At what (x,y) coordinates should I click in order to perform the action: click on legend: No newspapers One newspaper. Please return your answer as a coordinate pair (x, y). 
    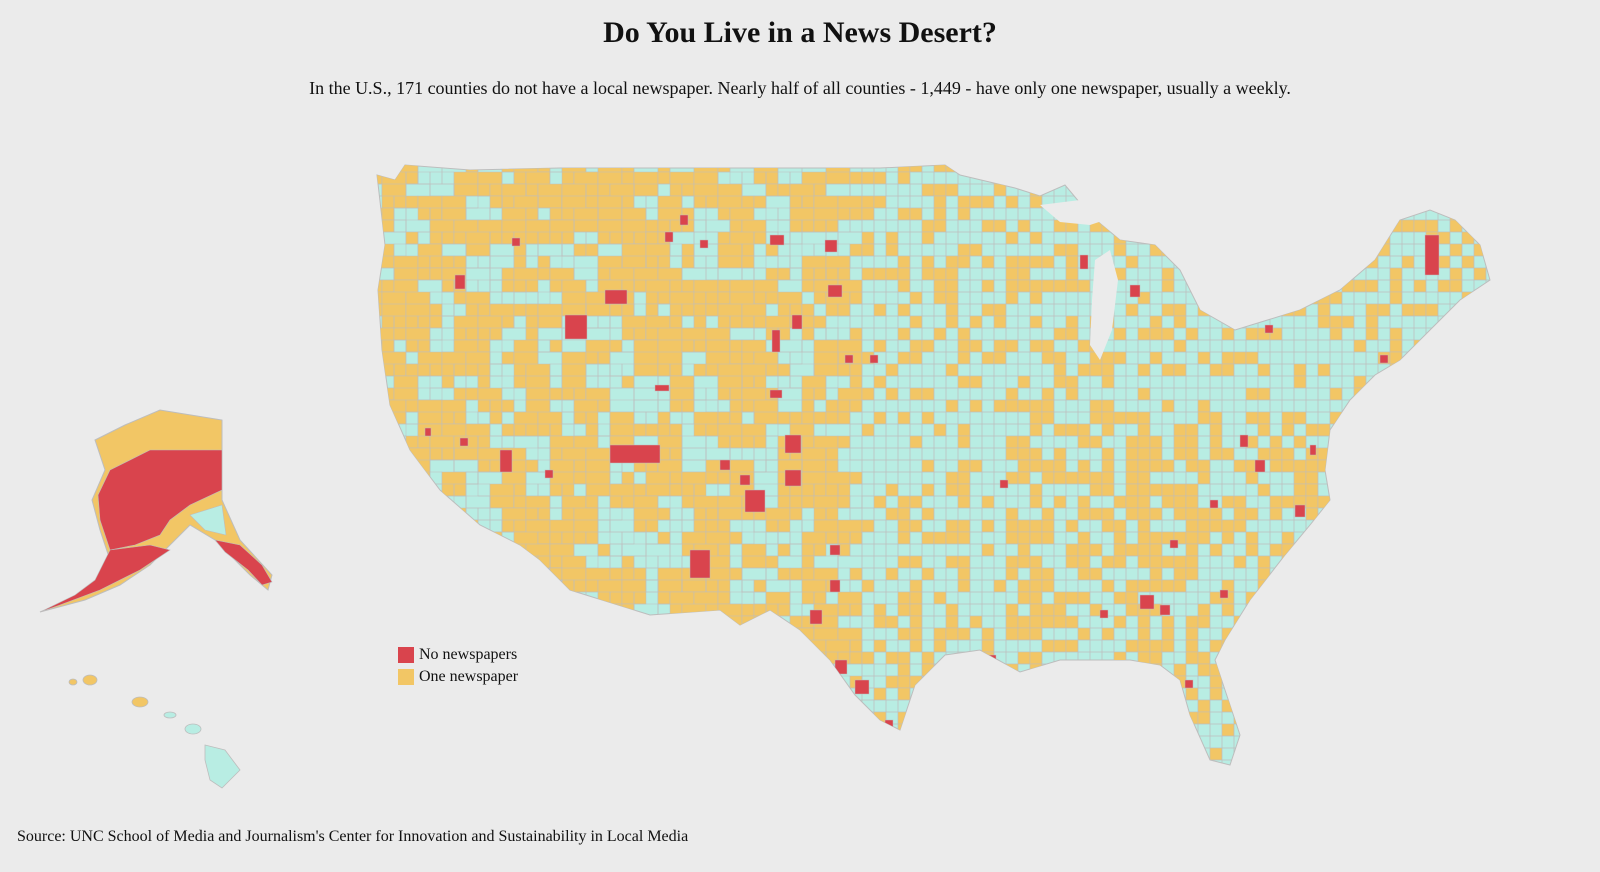
    Looking at the image, I should click on (458, 666).